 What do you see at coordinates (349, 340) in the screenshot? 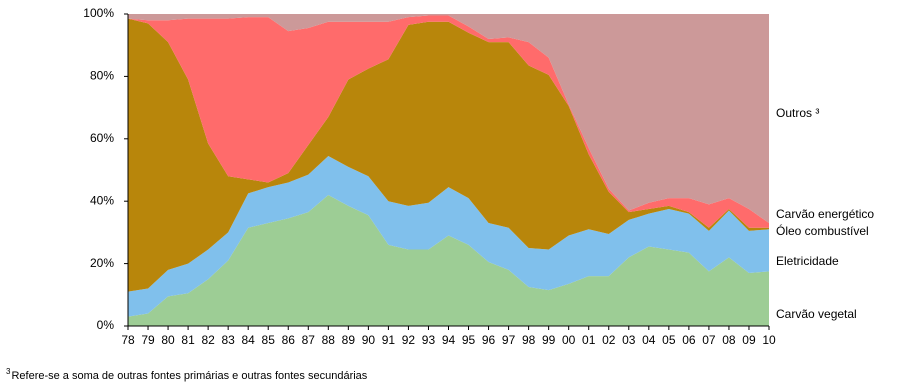
I see `x-tick-label: 89` at bounding box center [349, 340].